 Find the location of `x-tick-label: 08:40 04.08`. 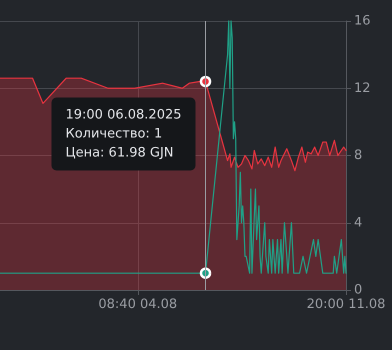

x-tick-label: 08:40 04.08 is located at coordinates (138, 304).